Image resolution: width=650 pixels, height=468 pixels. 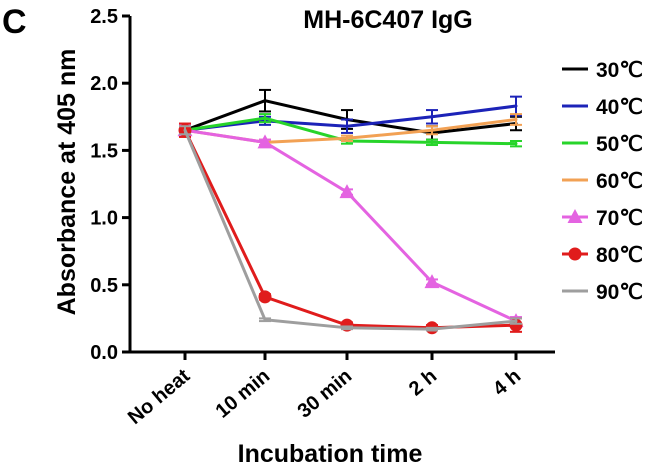 I want to click on legend-entry: 30℃, so click(x=602, y=70).